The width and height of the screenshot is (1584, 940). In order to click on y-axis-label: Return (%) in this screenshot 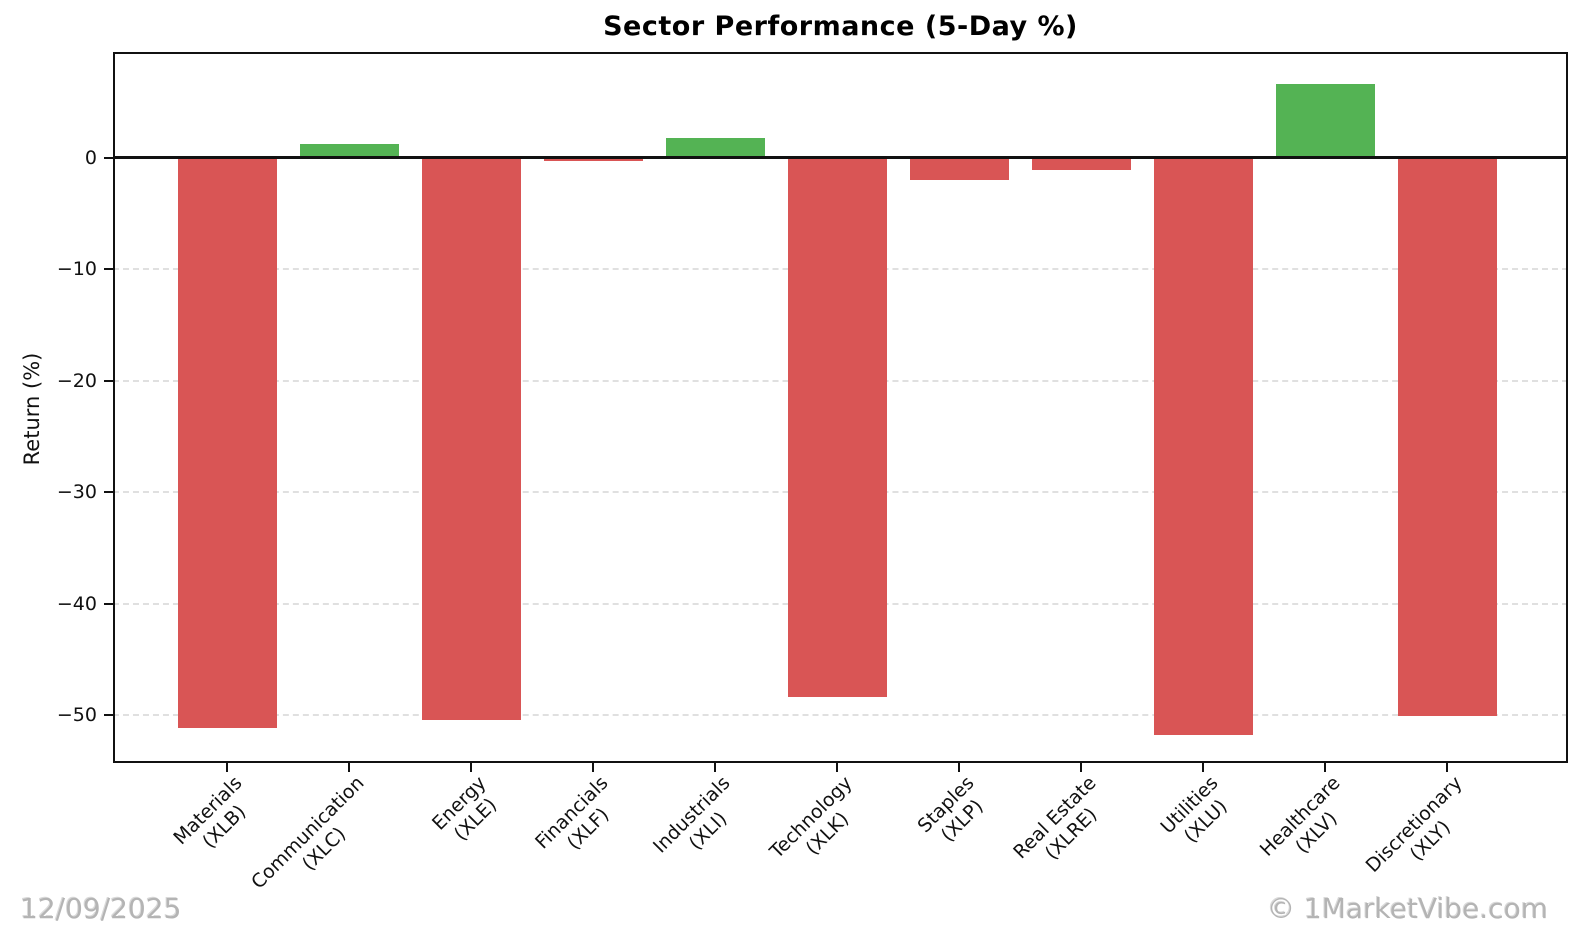, I will do `click(32, 409)`.